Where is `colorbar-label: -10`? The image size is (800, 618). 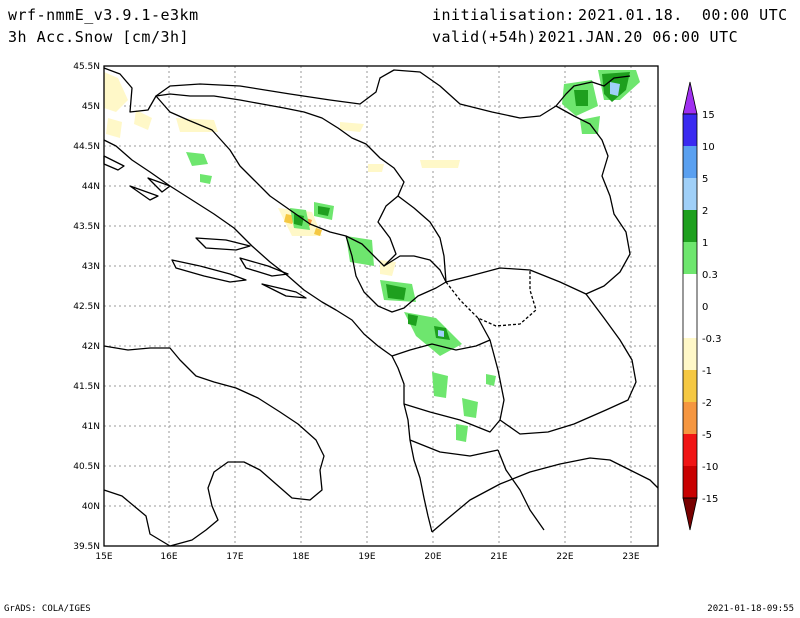 colorbar-label: -10 is located at coordinates (710, 467).